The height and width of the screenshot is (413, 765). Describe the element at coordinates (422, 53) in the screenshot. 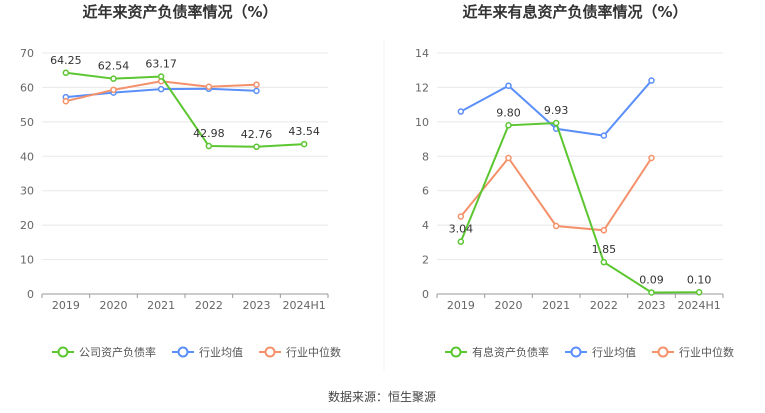

I see `y-tick-label: 14` at that location.